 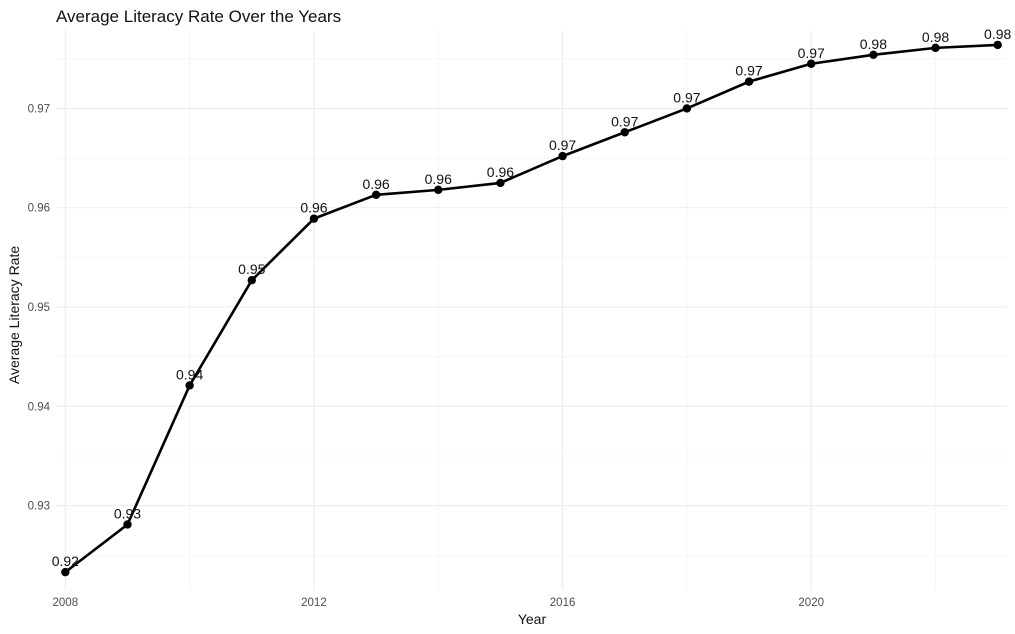 I want to click on chart-title: Average Literacy Rate Over the Years, so click(x=198, y=16).